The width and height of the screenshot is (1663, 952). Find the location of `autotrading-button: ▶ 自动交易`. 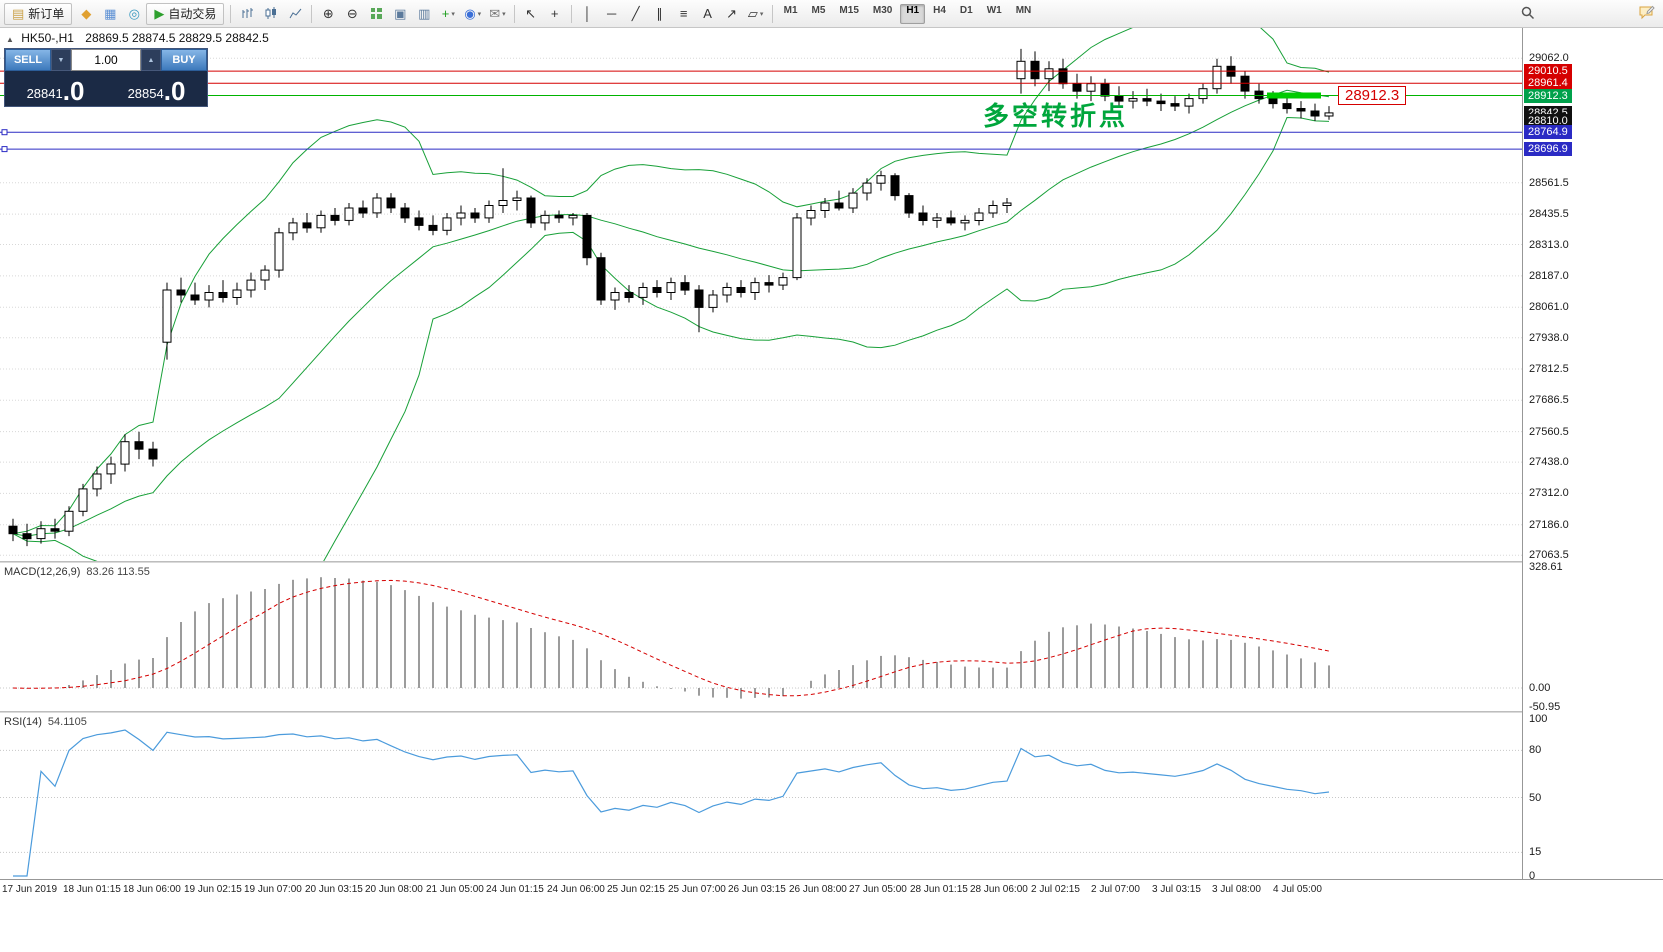

autotrading-button: ▶ 自动交易 is located at coordinates (185, 13).